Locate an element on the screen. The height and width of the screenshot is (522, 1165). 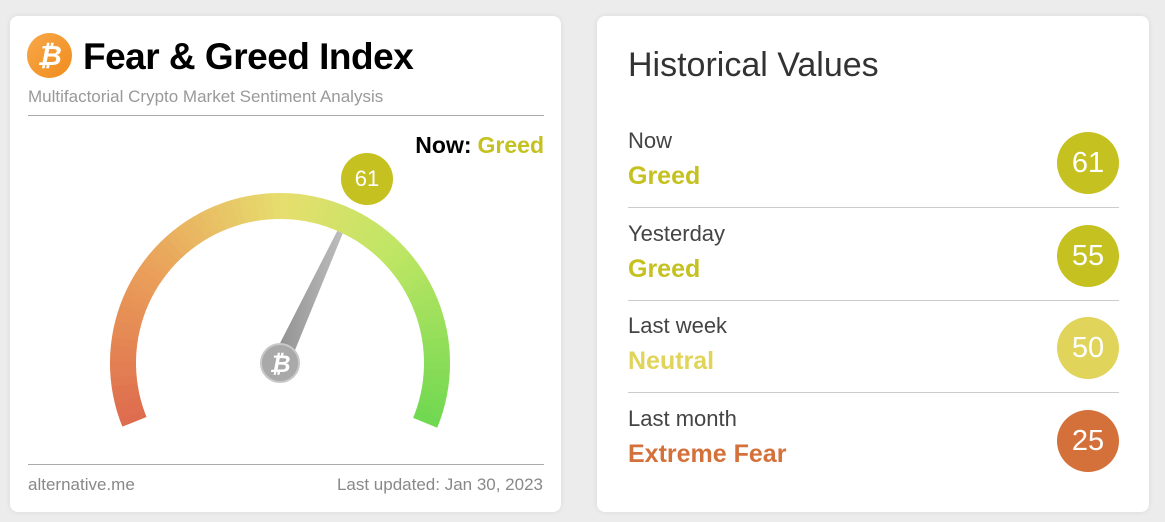
classification: Extreme Fear is located at coordinates (707, 453).